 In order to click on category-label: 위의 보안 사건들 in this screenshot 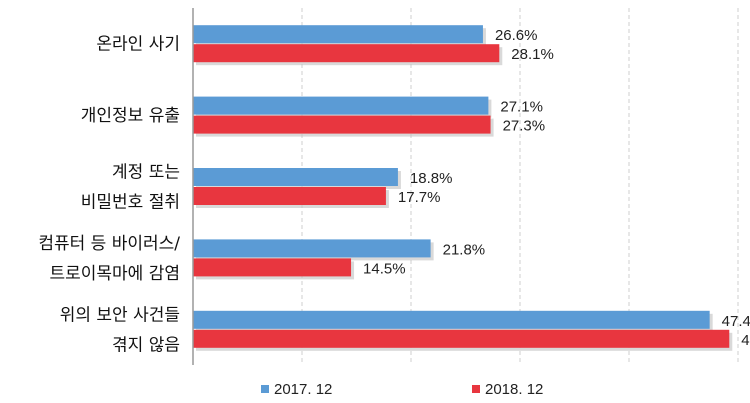, I will do `click(120, 315)`.